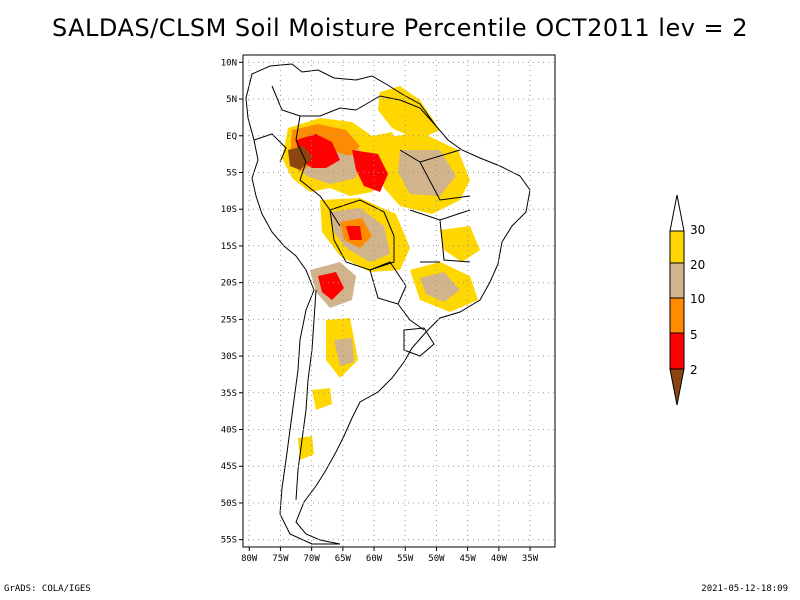 The width and height of the screenshot is (800, 600). I want to click on x-tick-label: 75W, so click(280, 559).